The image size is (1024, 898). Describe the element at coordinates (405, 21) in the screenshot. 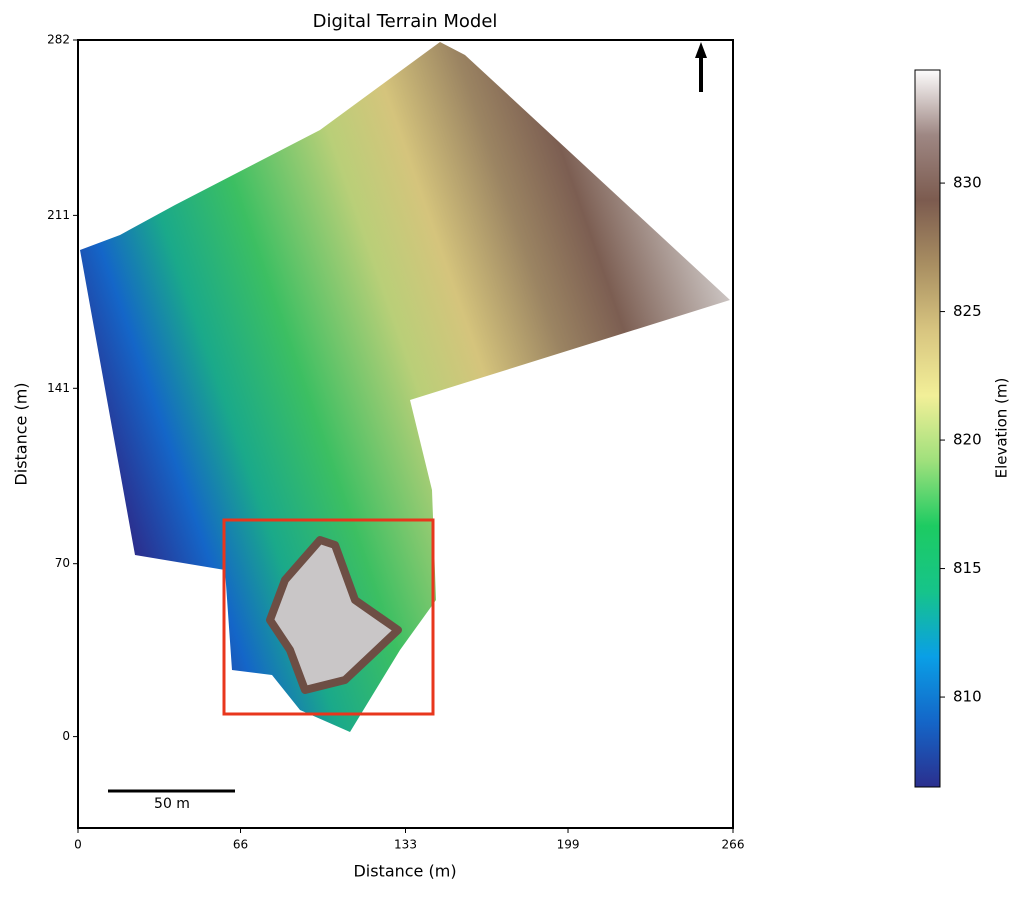

I see `chart-title: Digital Terrain Model` at that location.